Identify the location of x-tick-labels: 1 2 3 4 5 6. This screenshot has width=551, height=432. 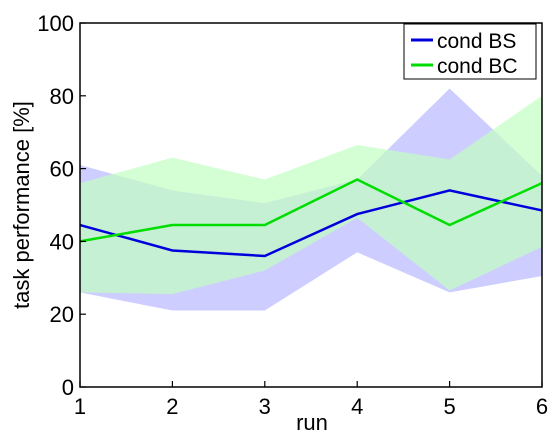
(311, 406).